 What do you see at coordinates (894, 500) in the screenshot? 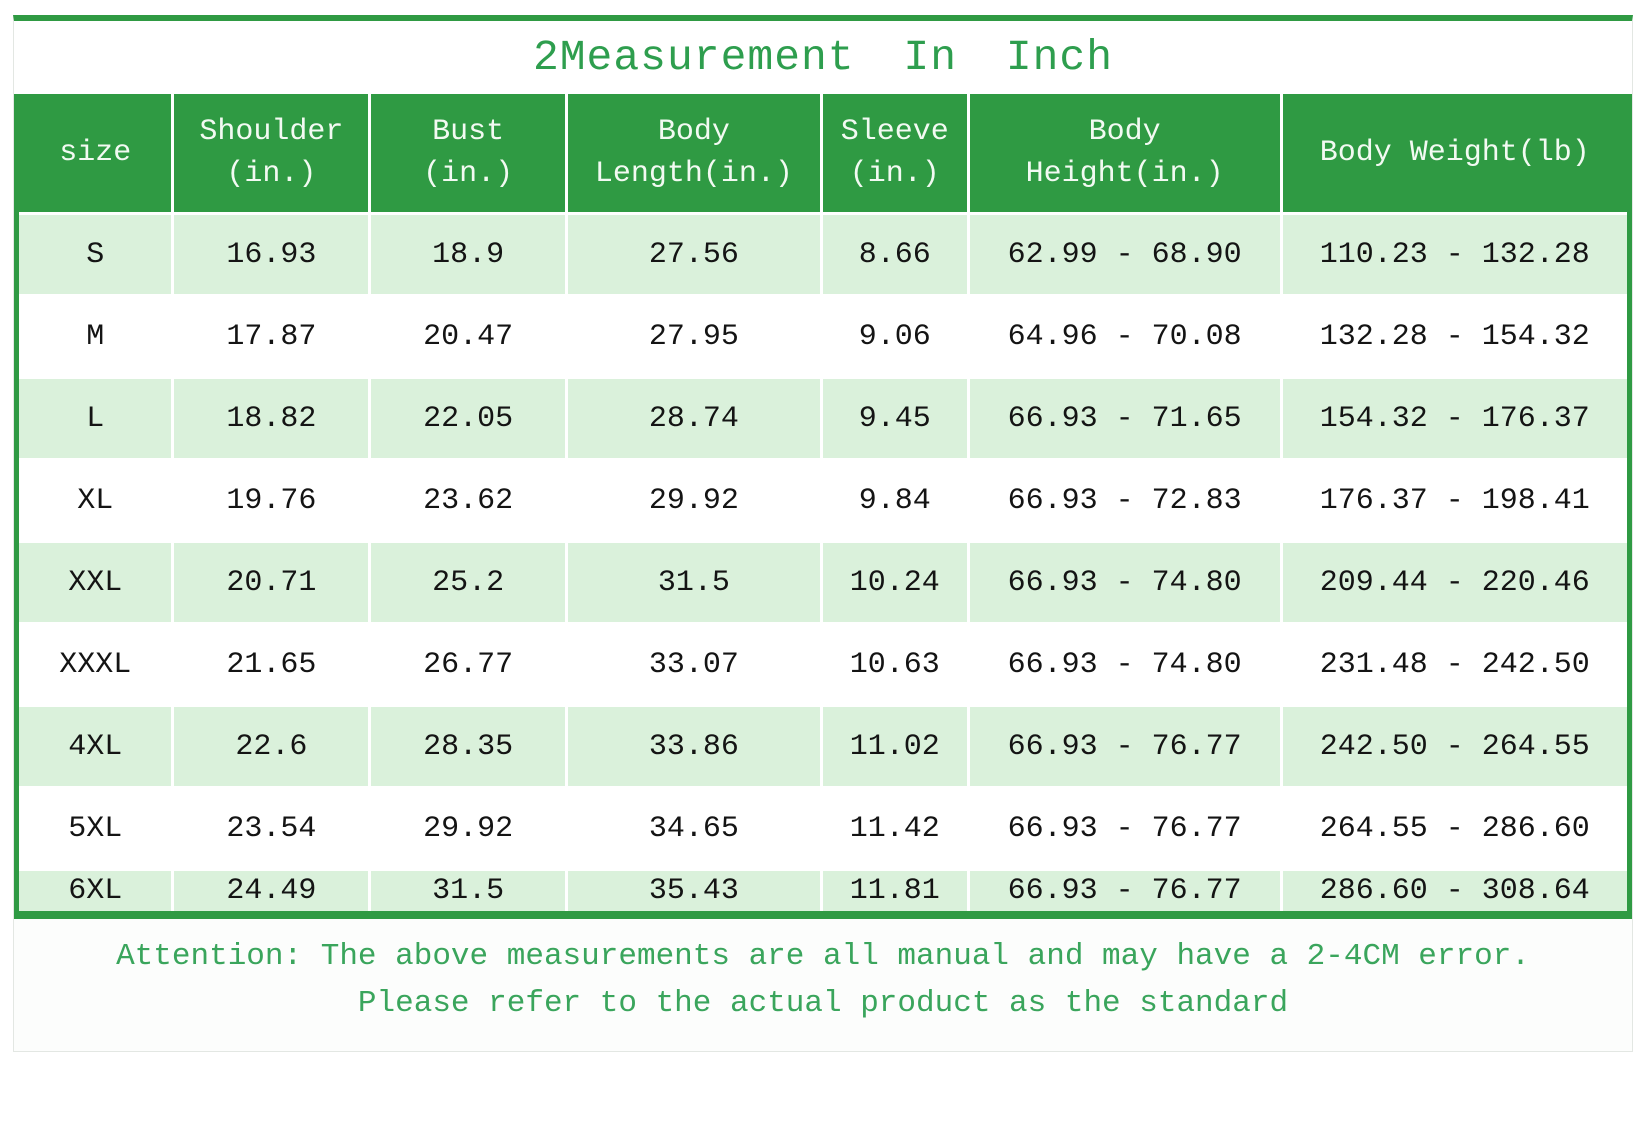
I see `table-cell: 9.84` at bounding box center [894, 500].